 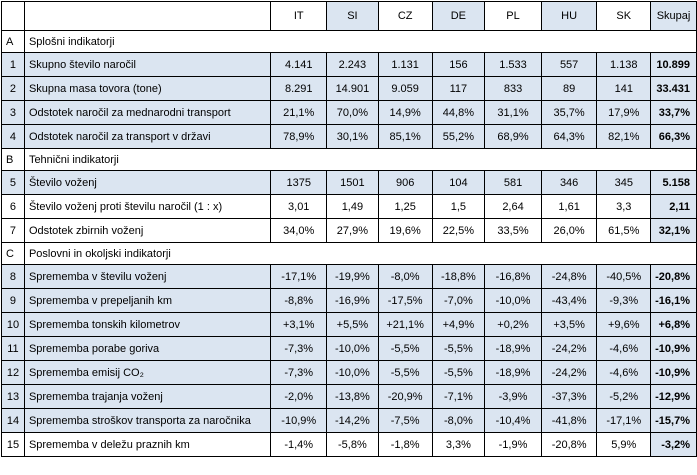 I want to click on cell-si: +5,5%, so click(x=352, y=324).